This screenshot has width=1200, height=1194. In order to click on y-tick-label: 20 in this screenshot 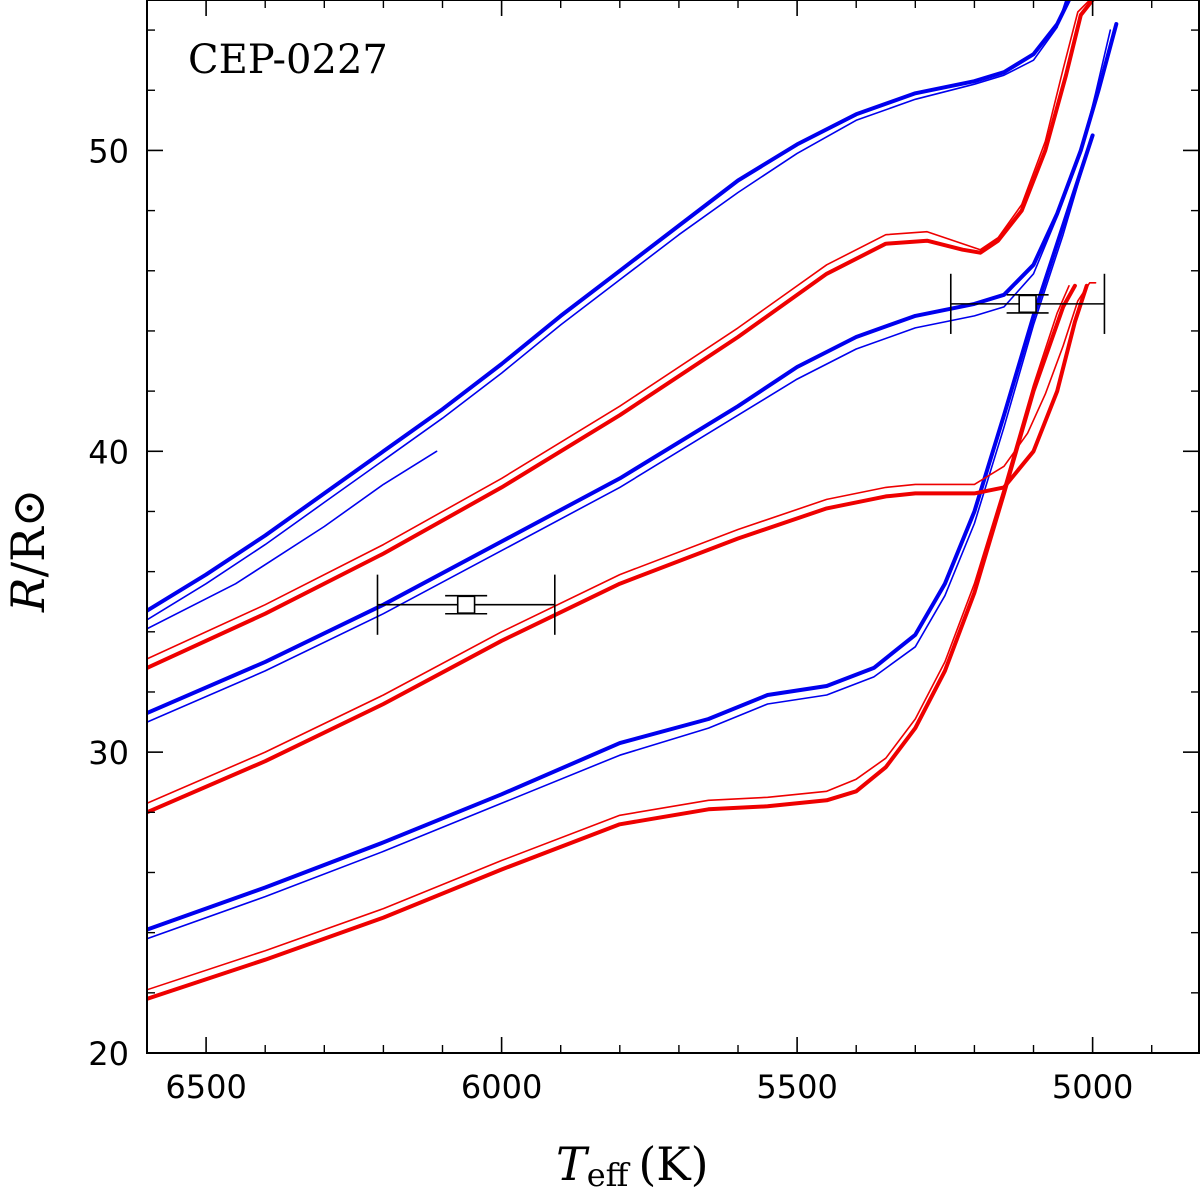, I will do `click(108, 1054)`.